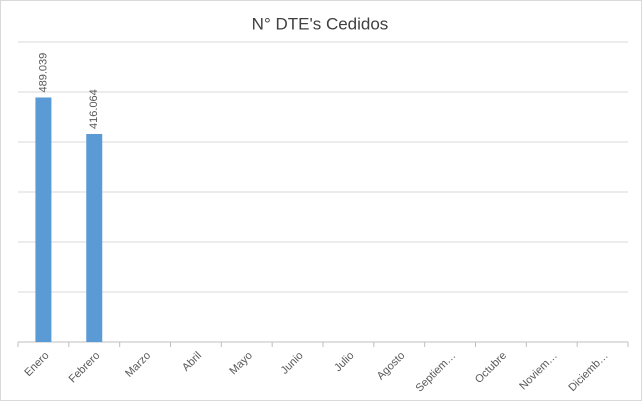  What do you see at coordinates (94, 109) in the screenshot?
I see `data-label: 416.064` at bounding box center [94, 109].